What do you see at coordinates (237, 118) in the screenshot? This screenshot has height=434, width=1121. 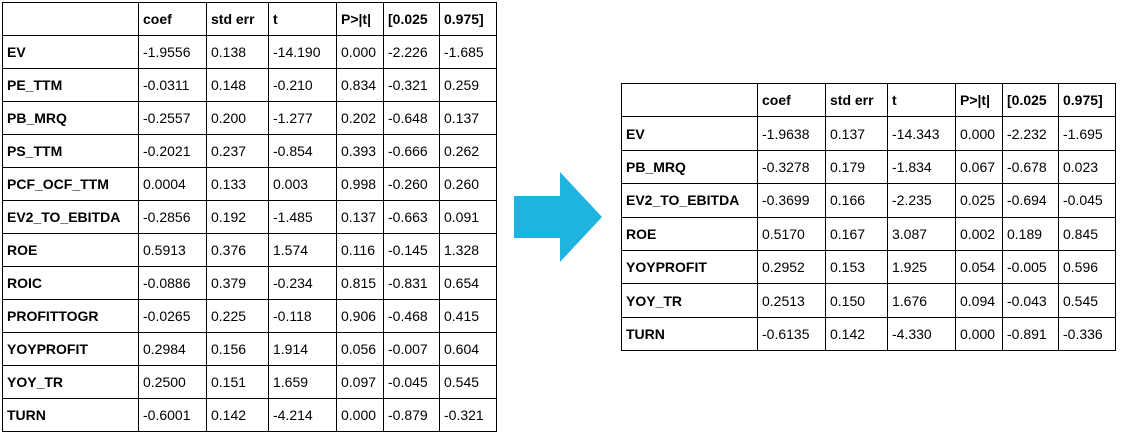 I see `value-cell: 0.200` at bounding box center [237, 118].